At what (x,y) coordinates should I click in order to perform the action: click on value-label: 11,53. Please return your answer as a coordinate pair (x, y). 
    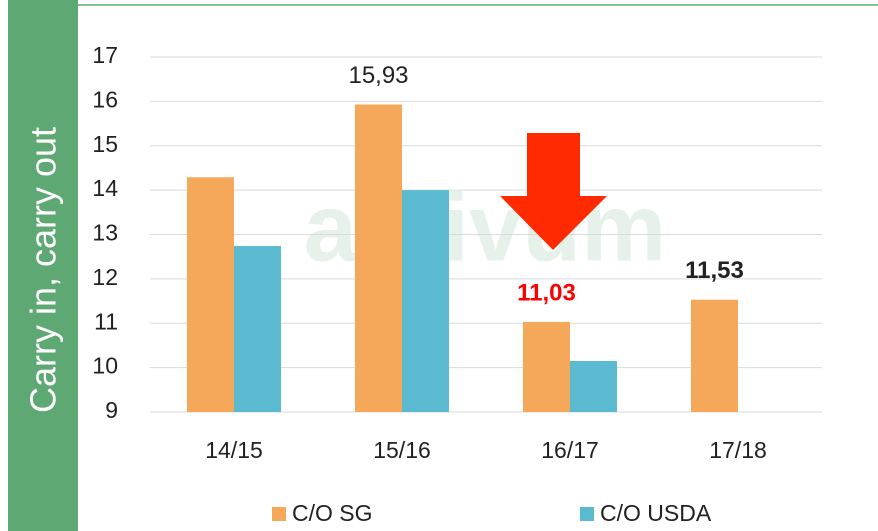
    Looking at the image, I should click on (714, 270).